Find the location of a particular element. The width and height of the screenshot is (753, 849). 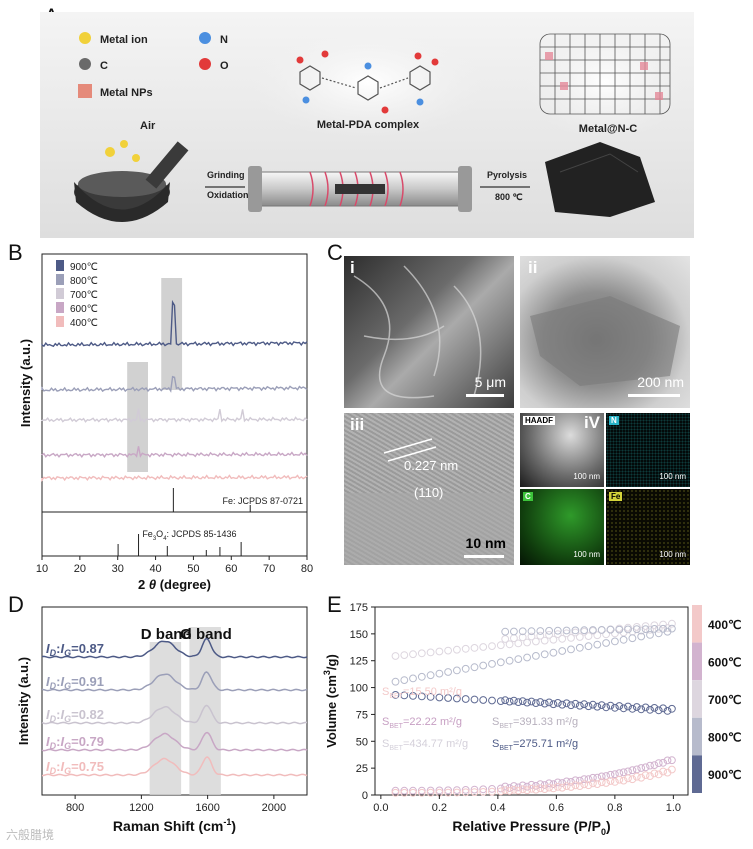

grinding-label: Grinding is located at coordinates (226, 175).